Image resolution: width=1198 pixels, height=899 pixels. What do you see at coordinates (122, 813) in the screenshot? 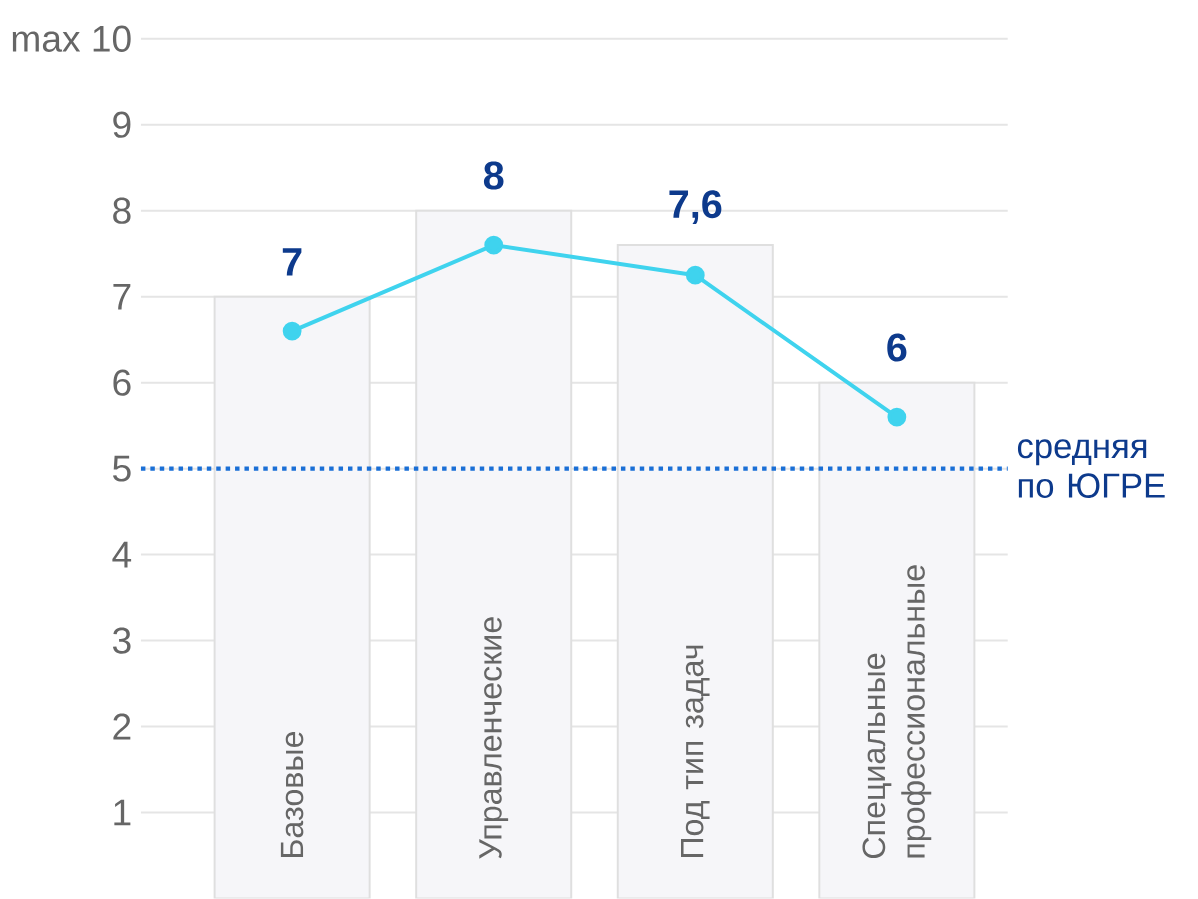
I see `y-tick-label: 1` at bounding box center [122, 813].